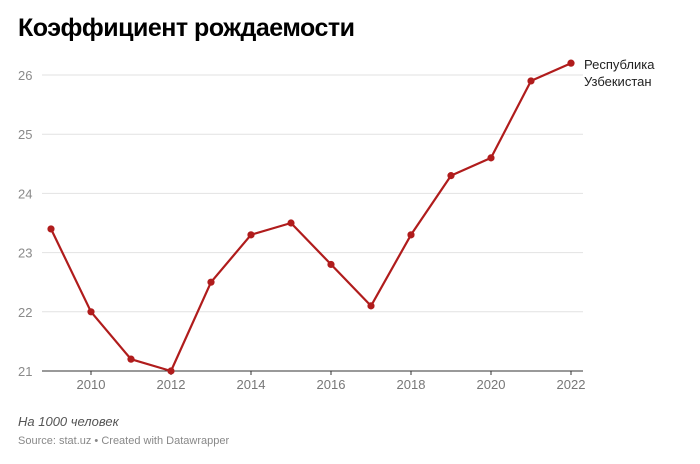  Describe the element at coordinates (25, 223) in the screenshot. I see `y-axis-ticks: 21 22 23 24 25 26` at that location.